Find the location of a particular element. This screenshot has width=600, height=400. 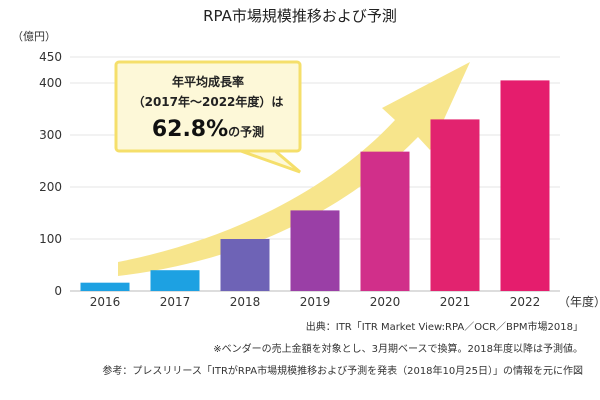

x-axis-unit: （年度） is located at coordinates (579, 301).